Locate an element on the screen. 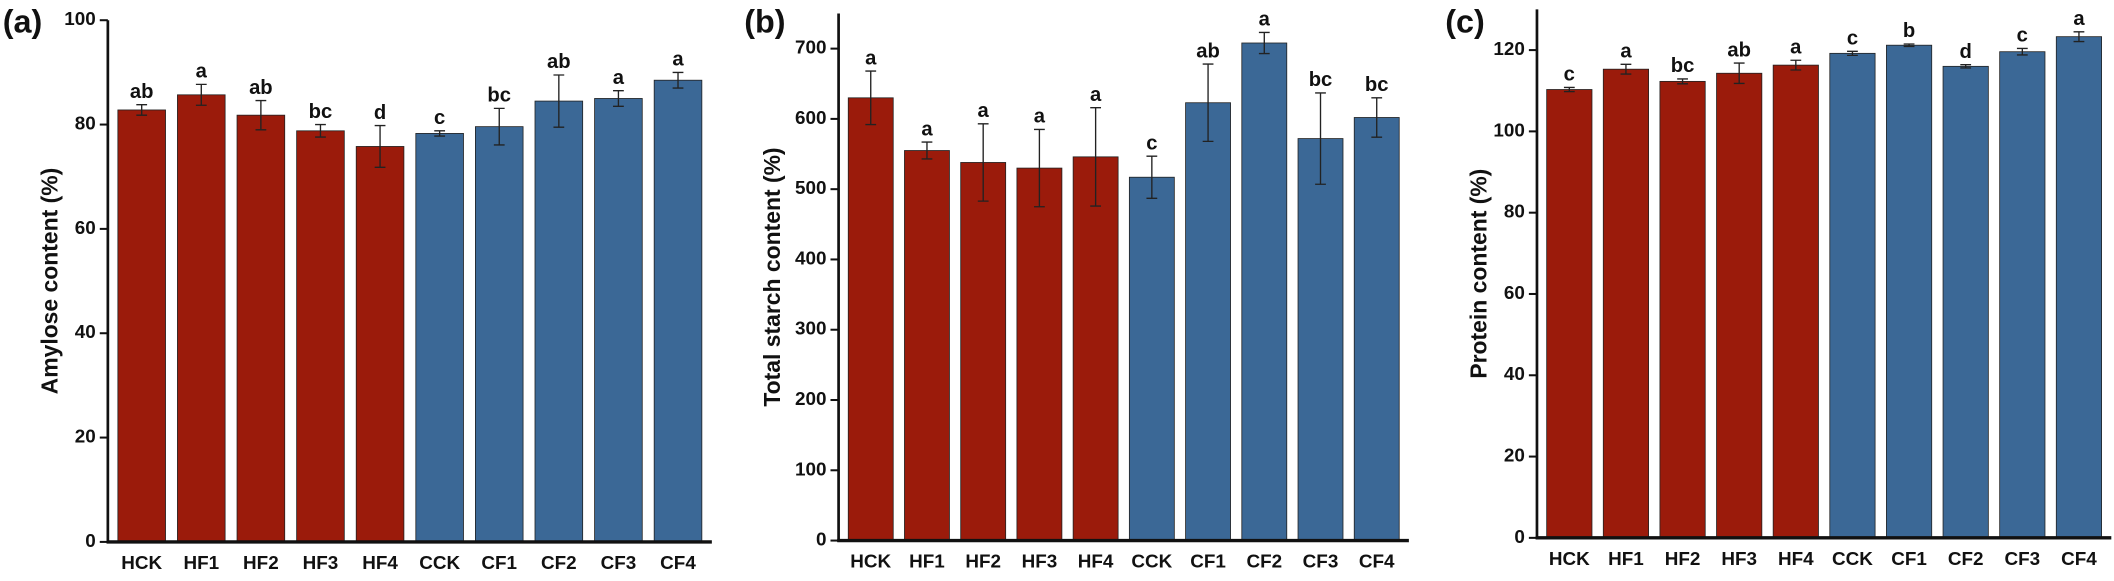 The width and height of the screenshot is (2114, 581). panel-label: (c) is located at coordinates (1465, 21).